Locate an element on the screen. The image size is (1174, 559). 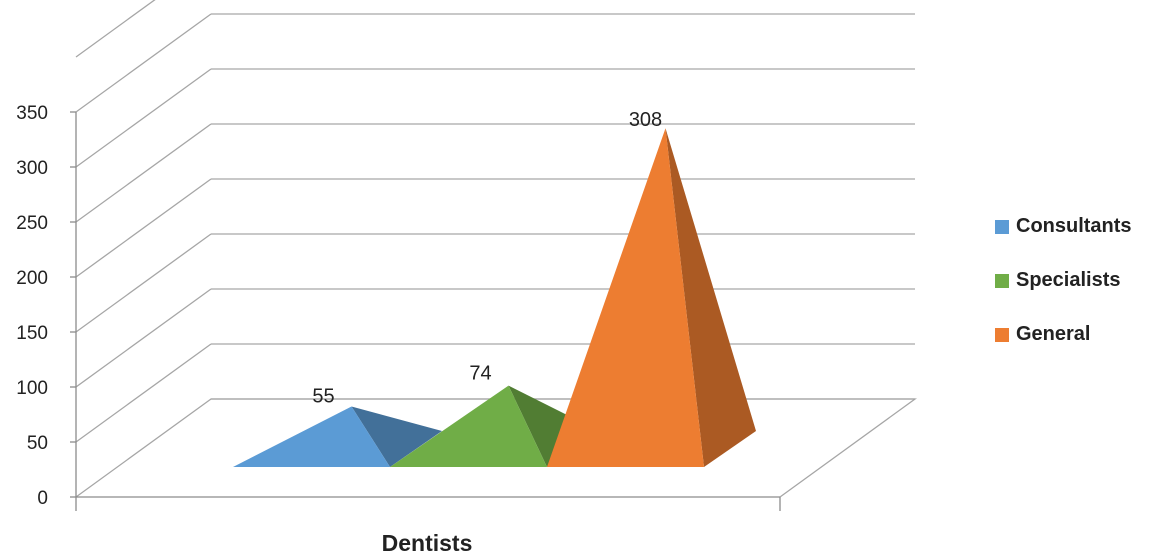
floor-outline is located at coordinates (496, 448).